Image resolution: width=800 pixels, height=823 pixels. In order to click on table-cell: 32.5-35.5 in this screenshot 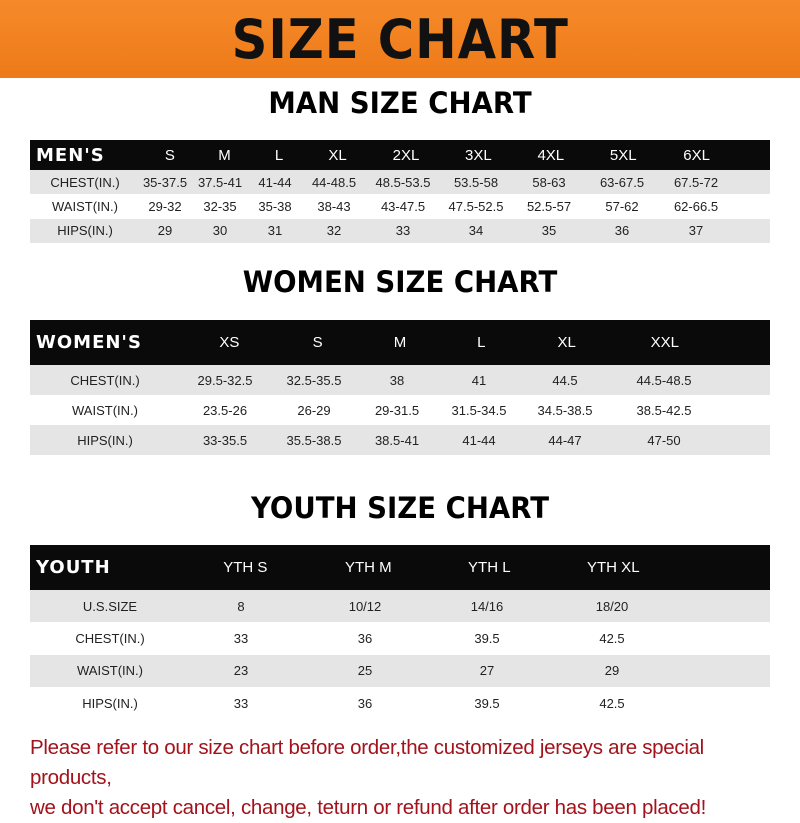, I will do `click(314, 380)`.